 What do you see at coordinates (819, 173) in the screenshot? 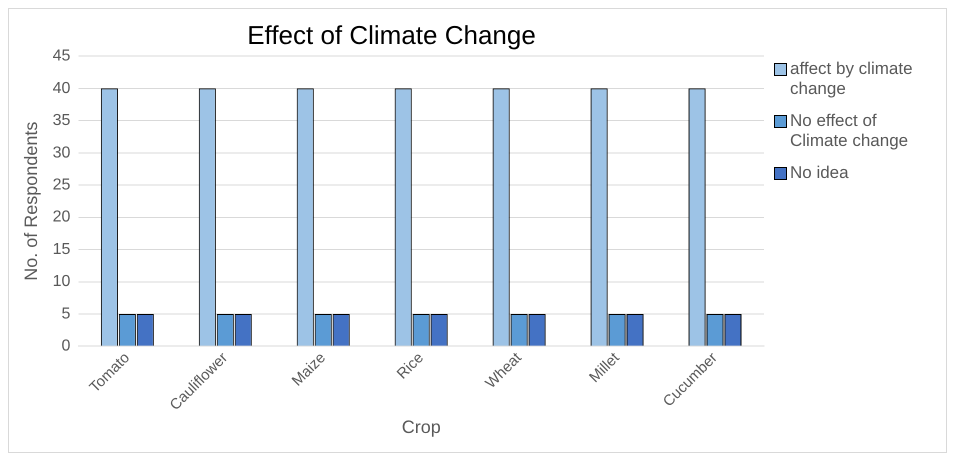
I see `legend-label: No idea` at bounding box center [819, 173].